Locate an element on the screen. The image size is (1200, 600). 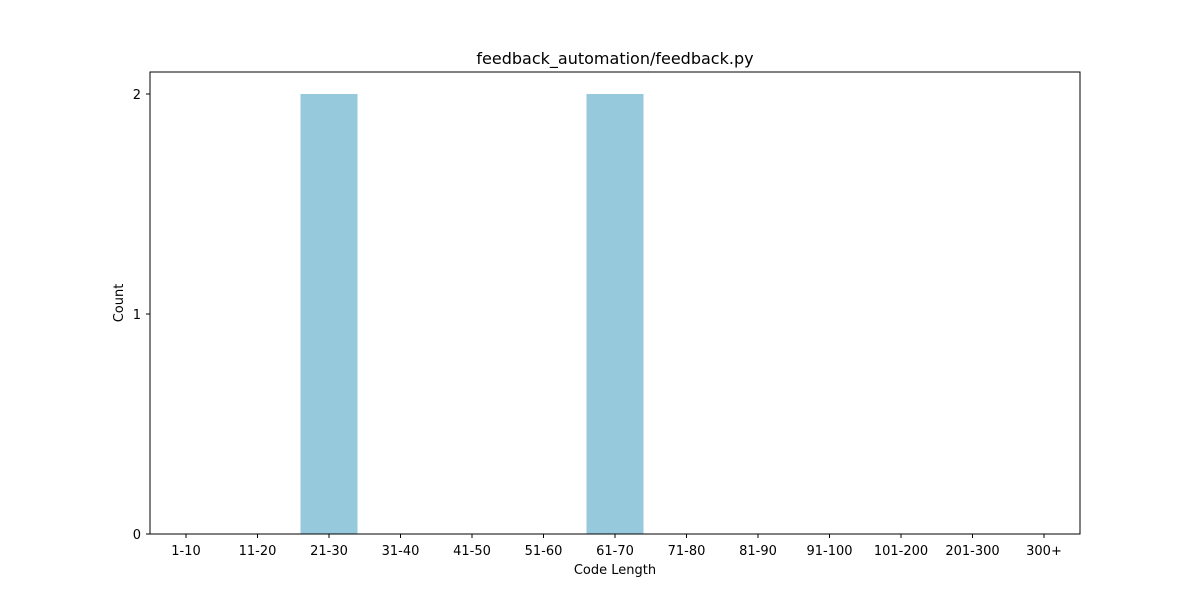
x-tick-label: 1-10 is located at coordinates (186, 551).